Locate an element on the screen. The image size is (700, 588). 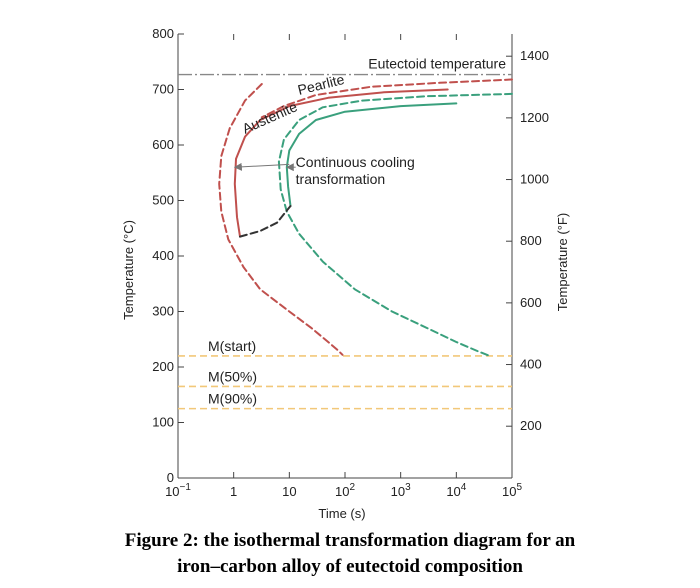
eutectoid-temperature-label: Eutectoid temperature is located at coordinates (437, 64).